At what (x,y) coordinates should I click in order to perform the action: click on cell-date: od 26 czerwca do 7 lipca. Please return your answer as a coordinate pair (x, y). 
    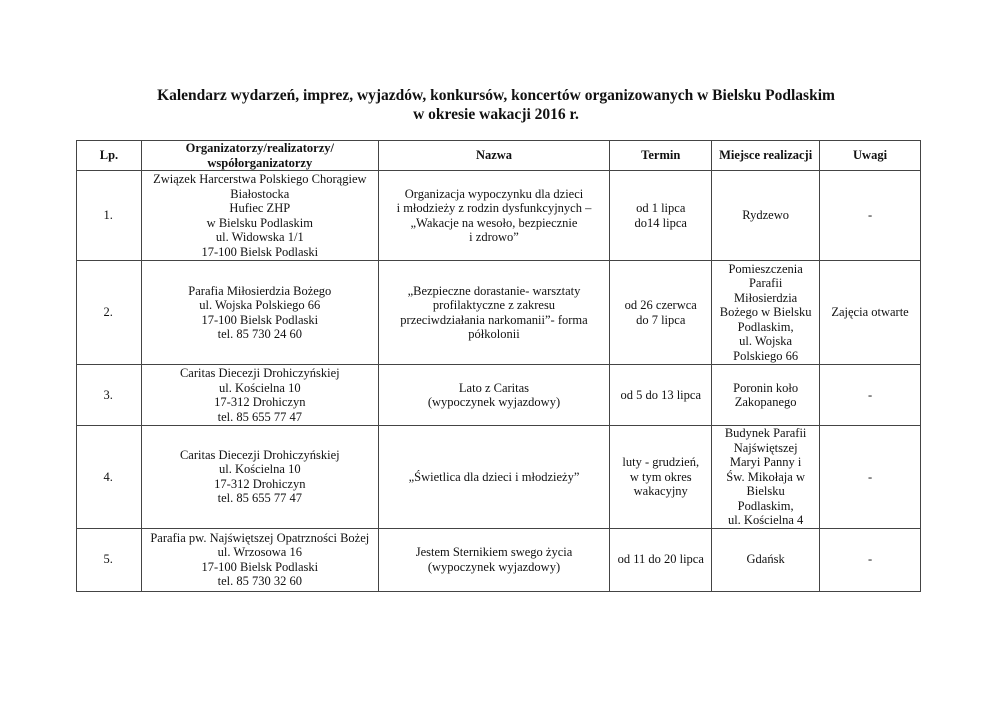
    Looking at the image, I should click on (661, 312).